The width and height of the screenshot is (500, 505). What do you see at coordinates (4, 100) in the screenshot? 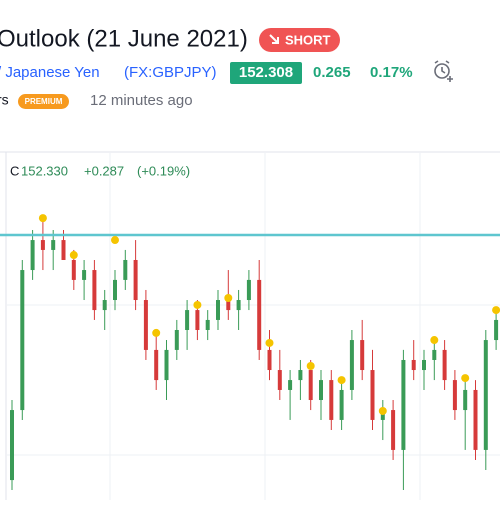
I see `author: rs` at bounding box center [4, 100].